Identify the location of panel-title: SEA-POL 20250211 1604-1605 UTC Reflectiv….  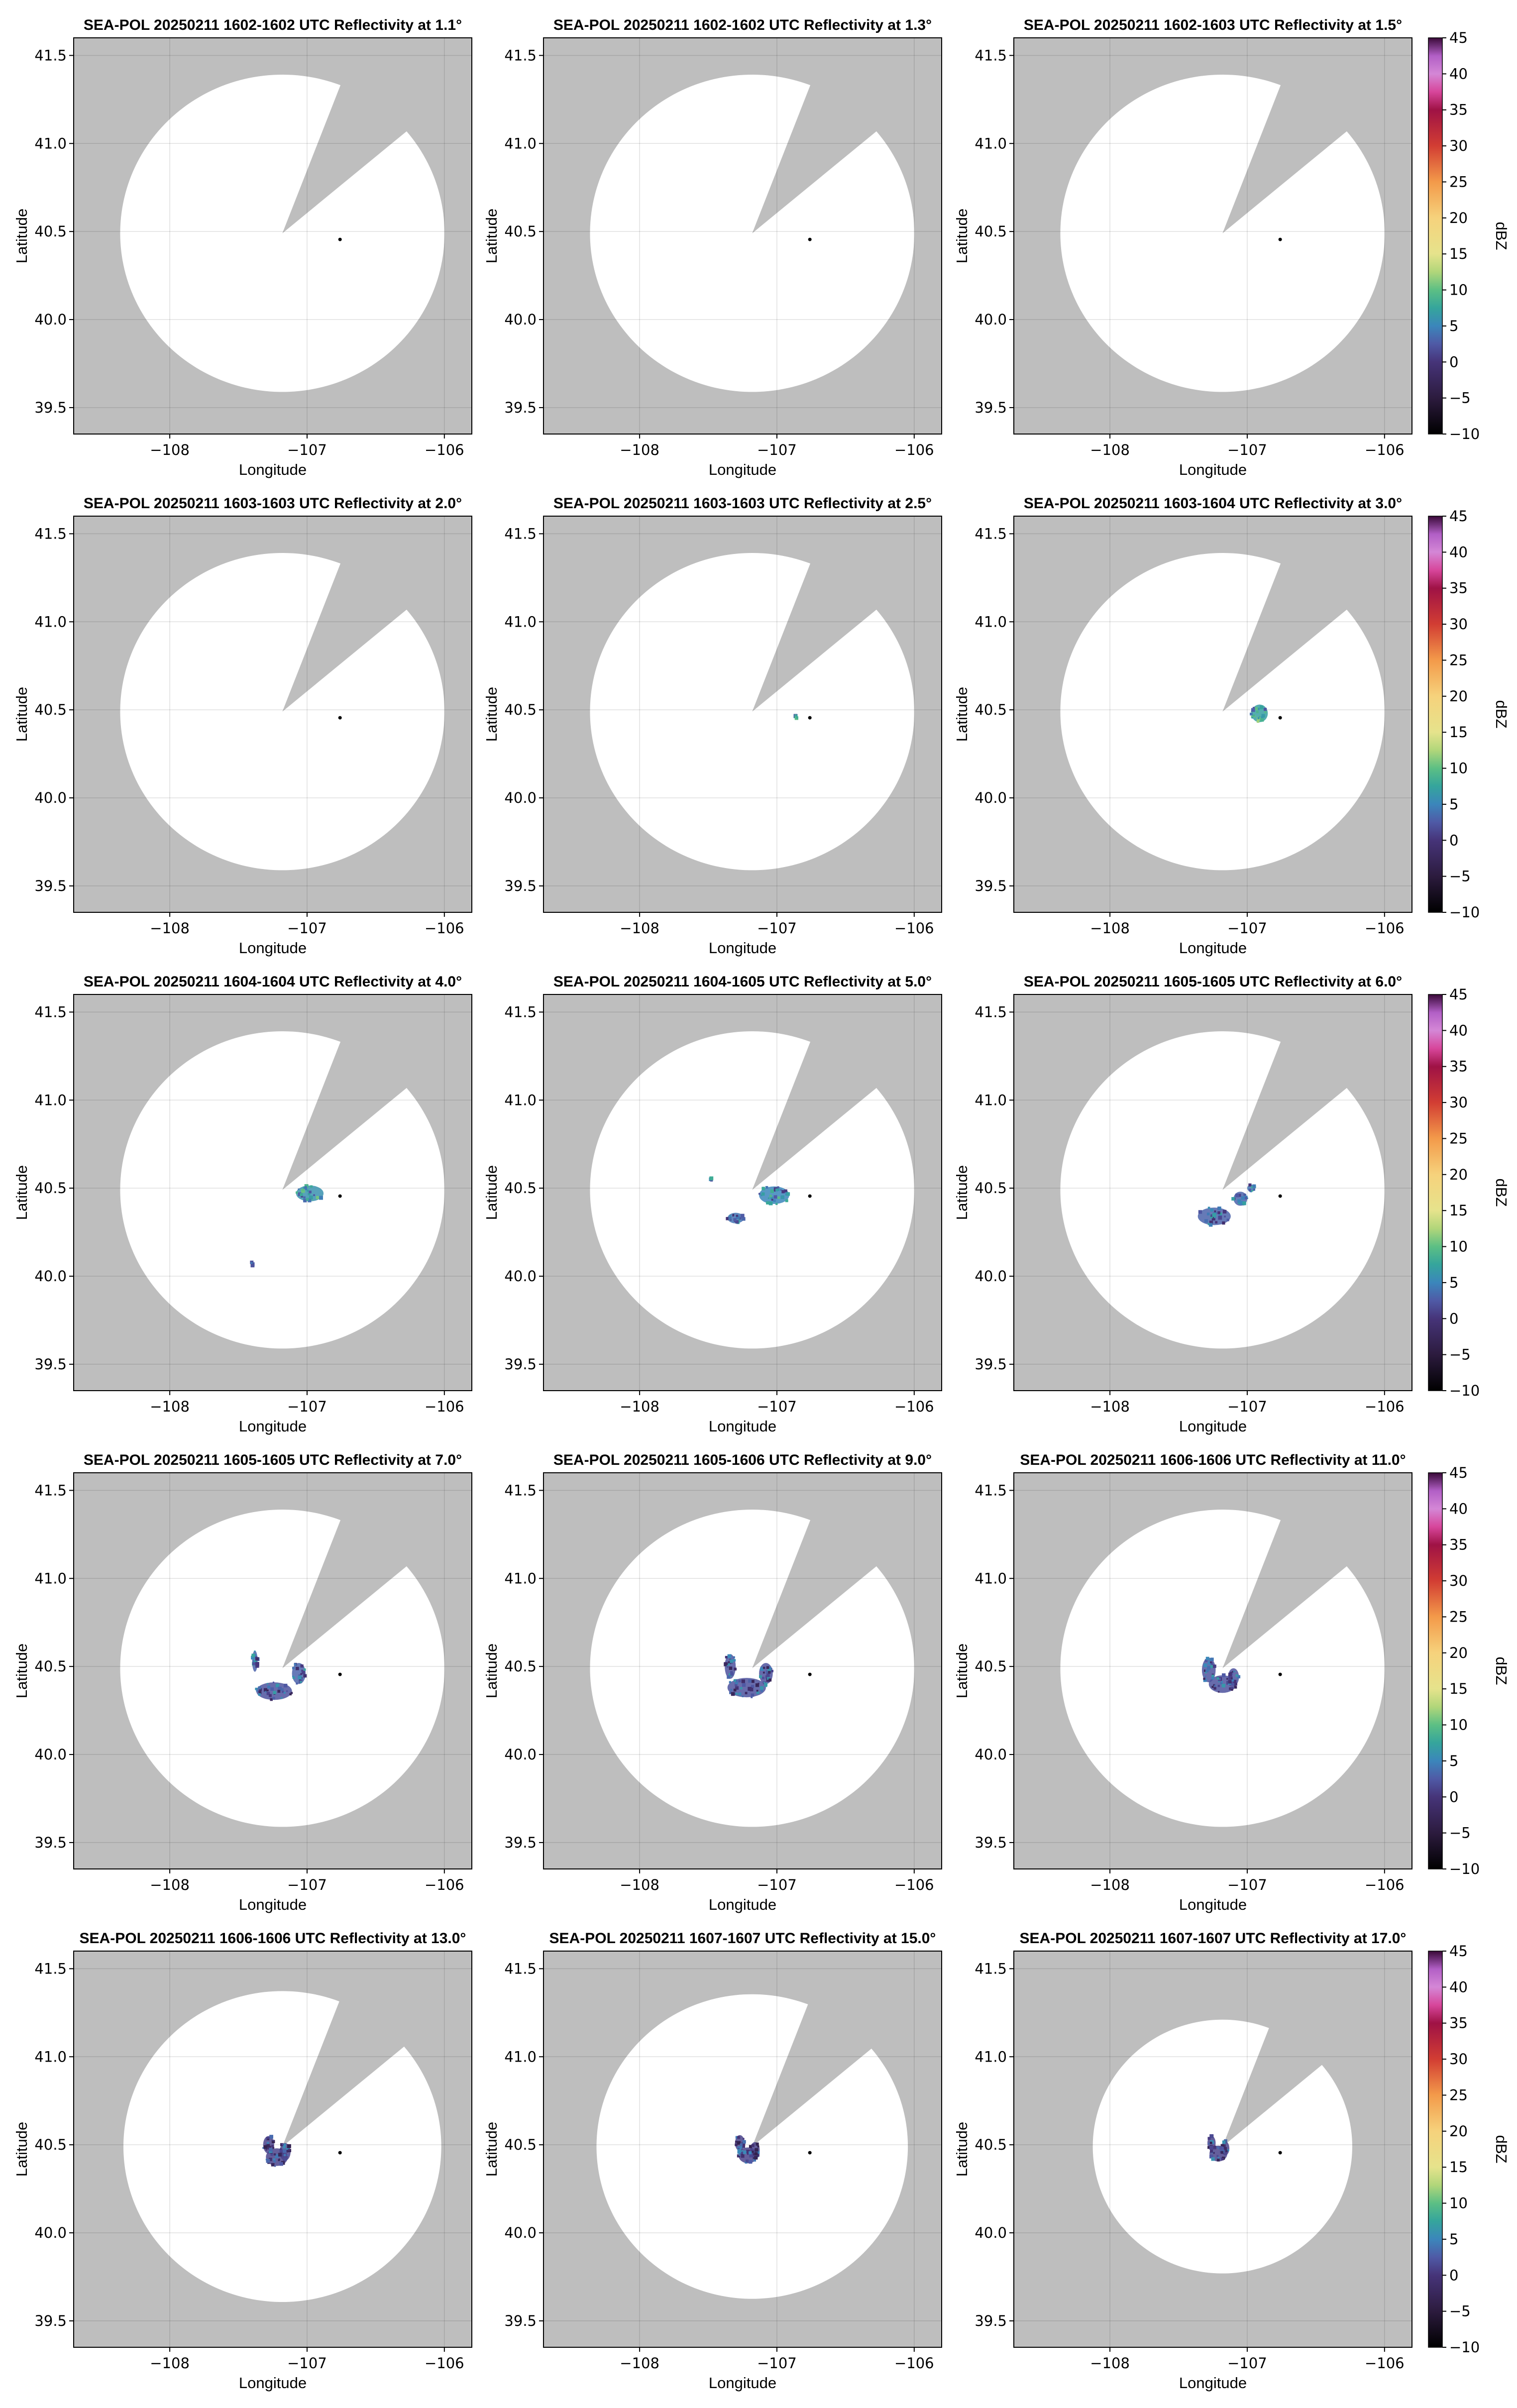
(743, 982).